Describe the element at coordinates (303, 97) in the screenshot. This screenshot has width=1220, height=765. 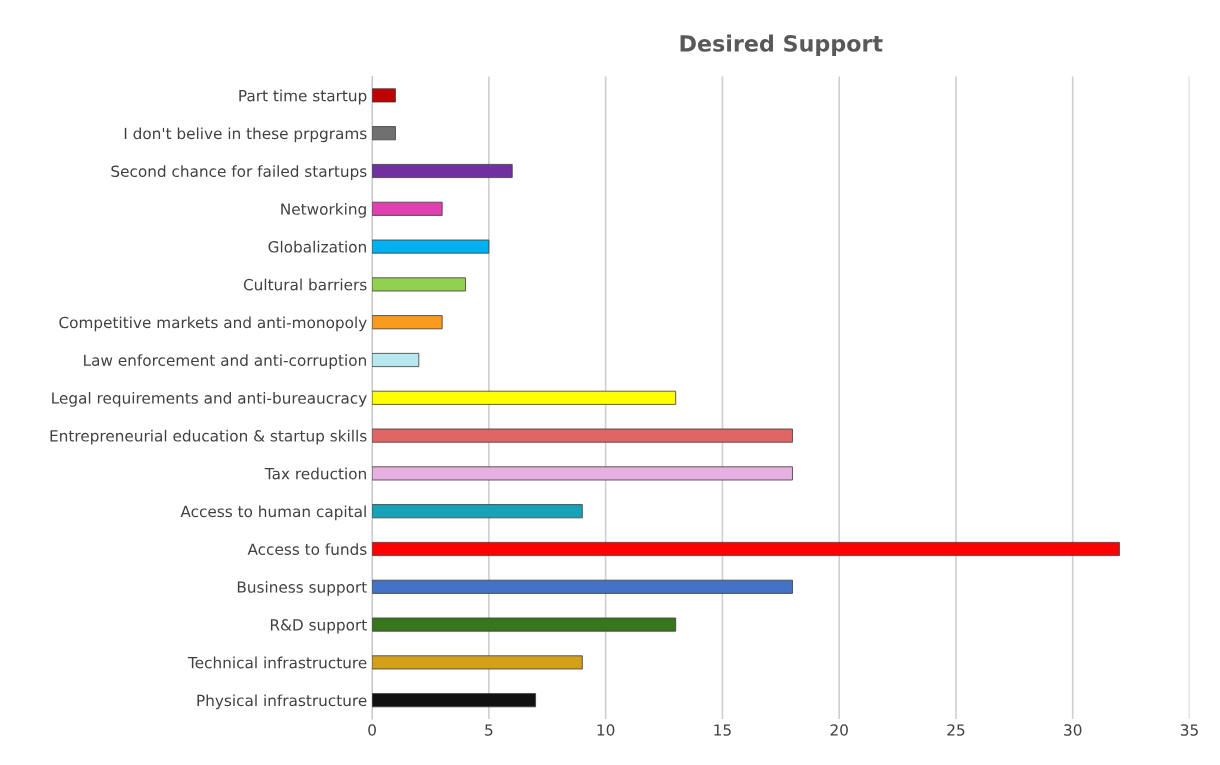
I see `y-tick-label: Part time startup` at that location.